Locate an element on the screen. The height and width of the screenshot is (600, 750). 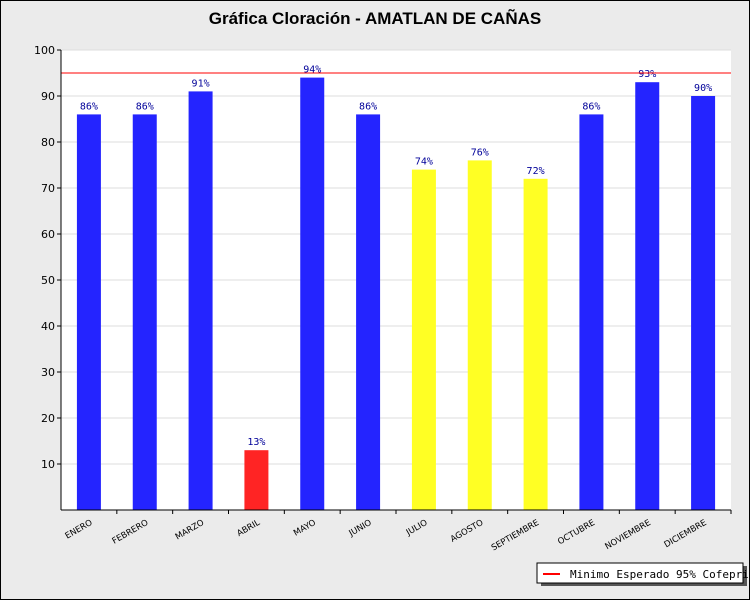
data-label: 76% is located at coordinates (480, 152).